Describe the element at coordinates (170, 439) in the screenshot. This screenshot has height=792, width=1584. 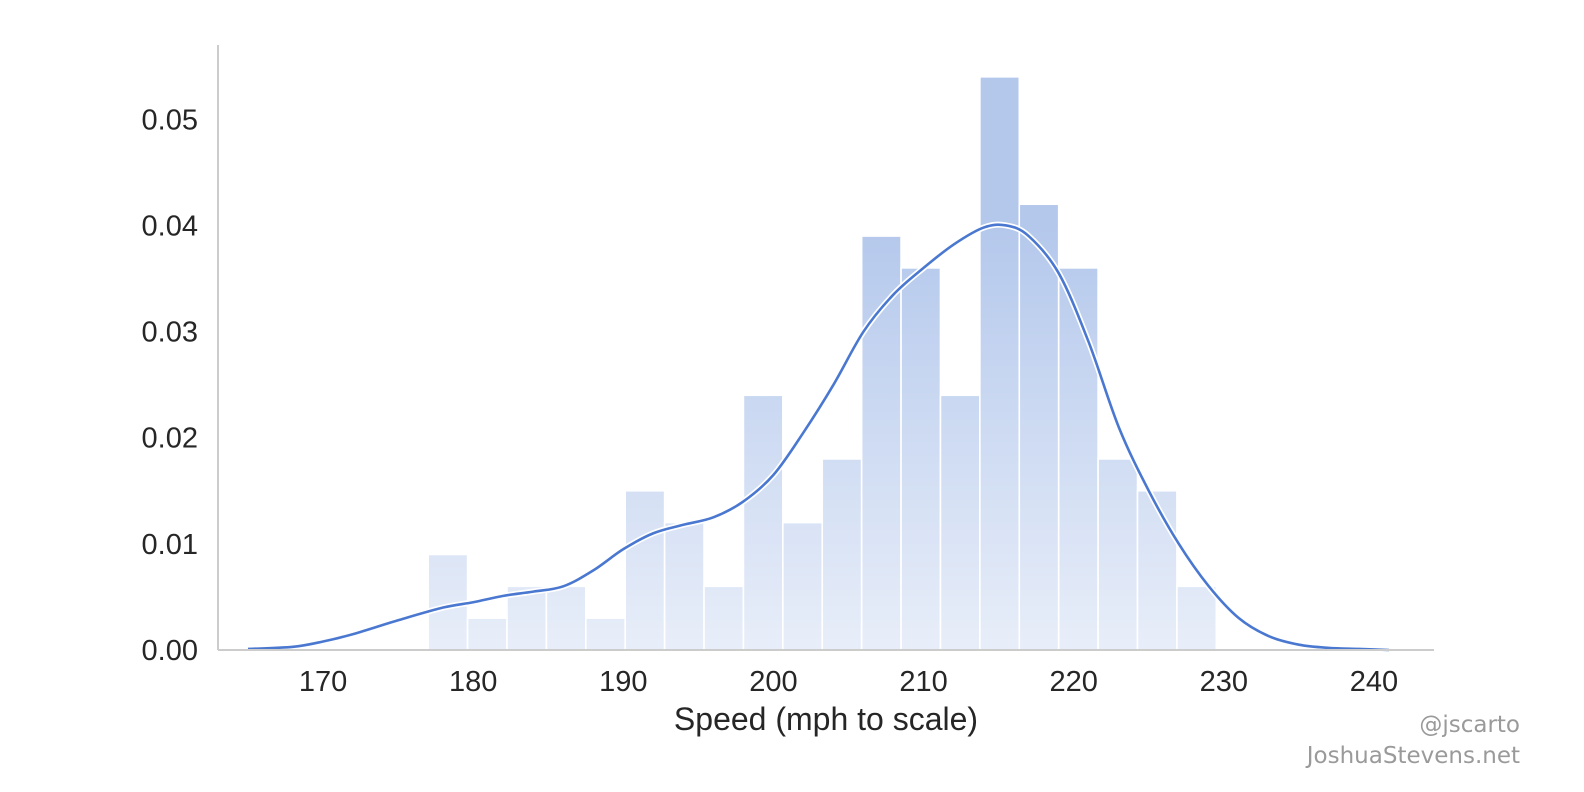
I see `y-tick-label: 0.02` at that location.